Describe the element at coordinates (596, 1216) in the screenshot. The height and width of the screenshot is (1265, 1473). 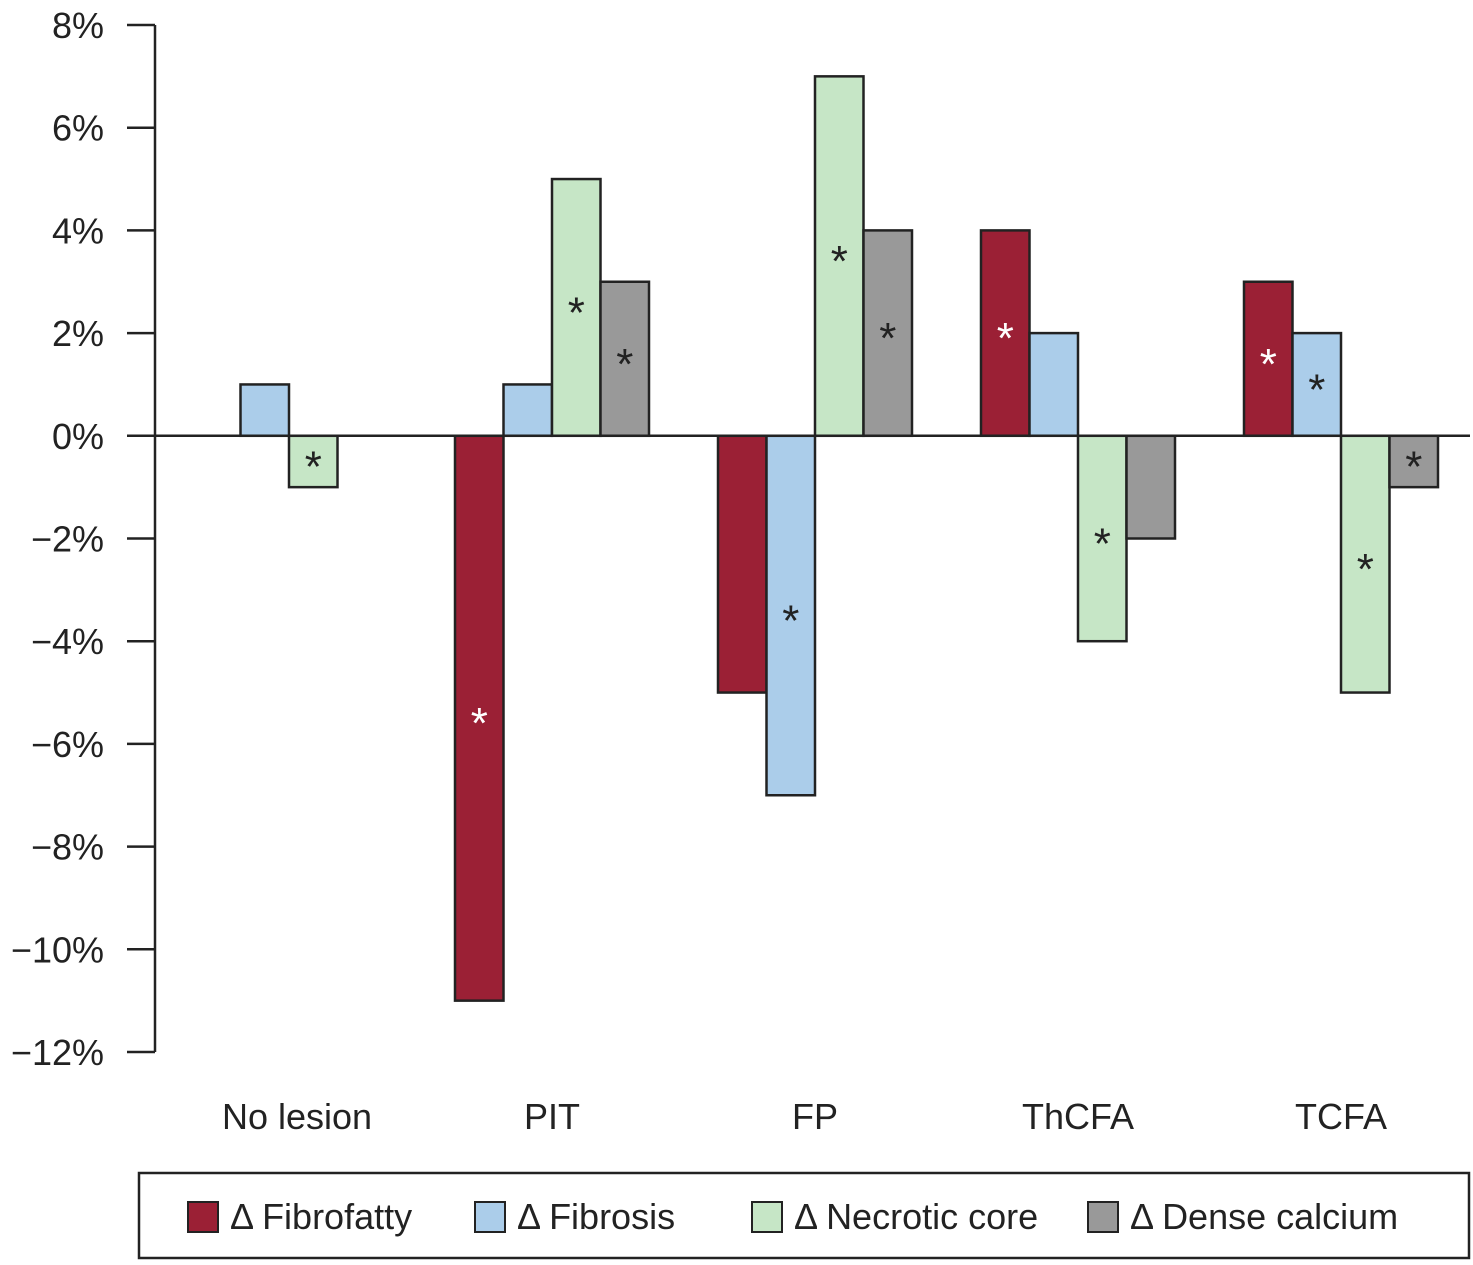
I see `legend-label: Δ Fibrosis` at that location.